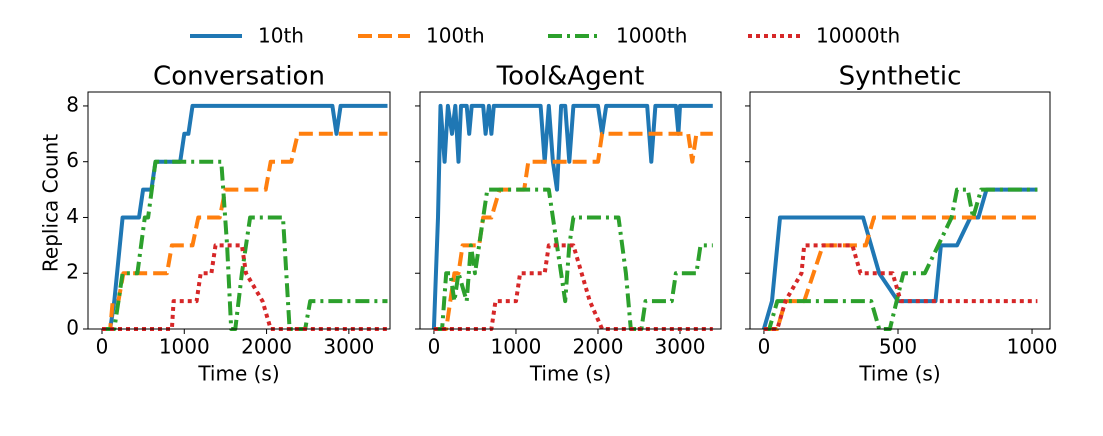 Image resolution: width=1103 pixels, height=436 pixels. What do you see at coordinates (72, 104) in the screenshot?
I see `y-tick-label: 8` at bounding box center [72, 104].